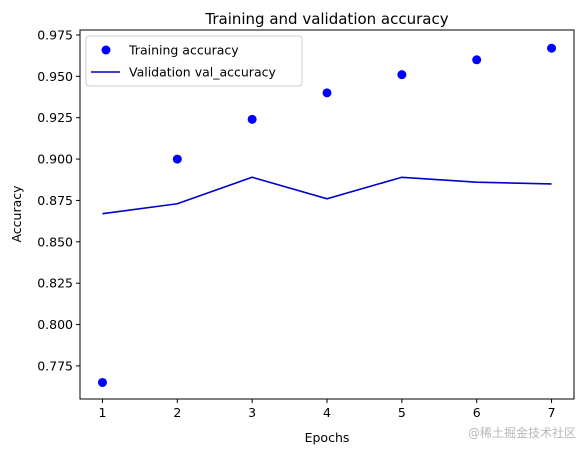 The image size is (584, 455). I want to click on legend-box, so click(194, 61).